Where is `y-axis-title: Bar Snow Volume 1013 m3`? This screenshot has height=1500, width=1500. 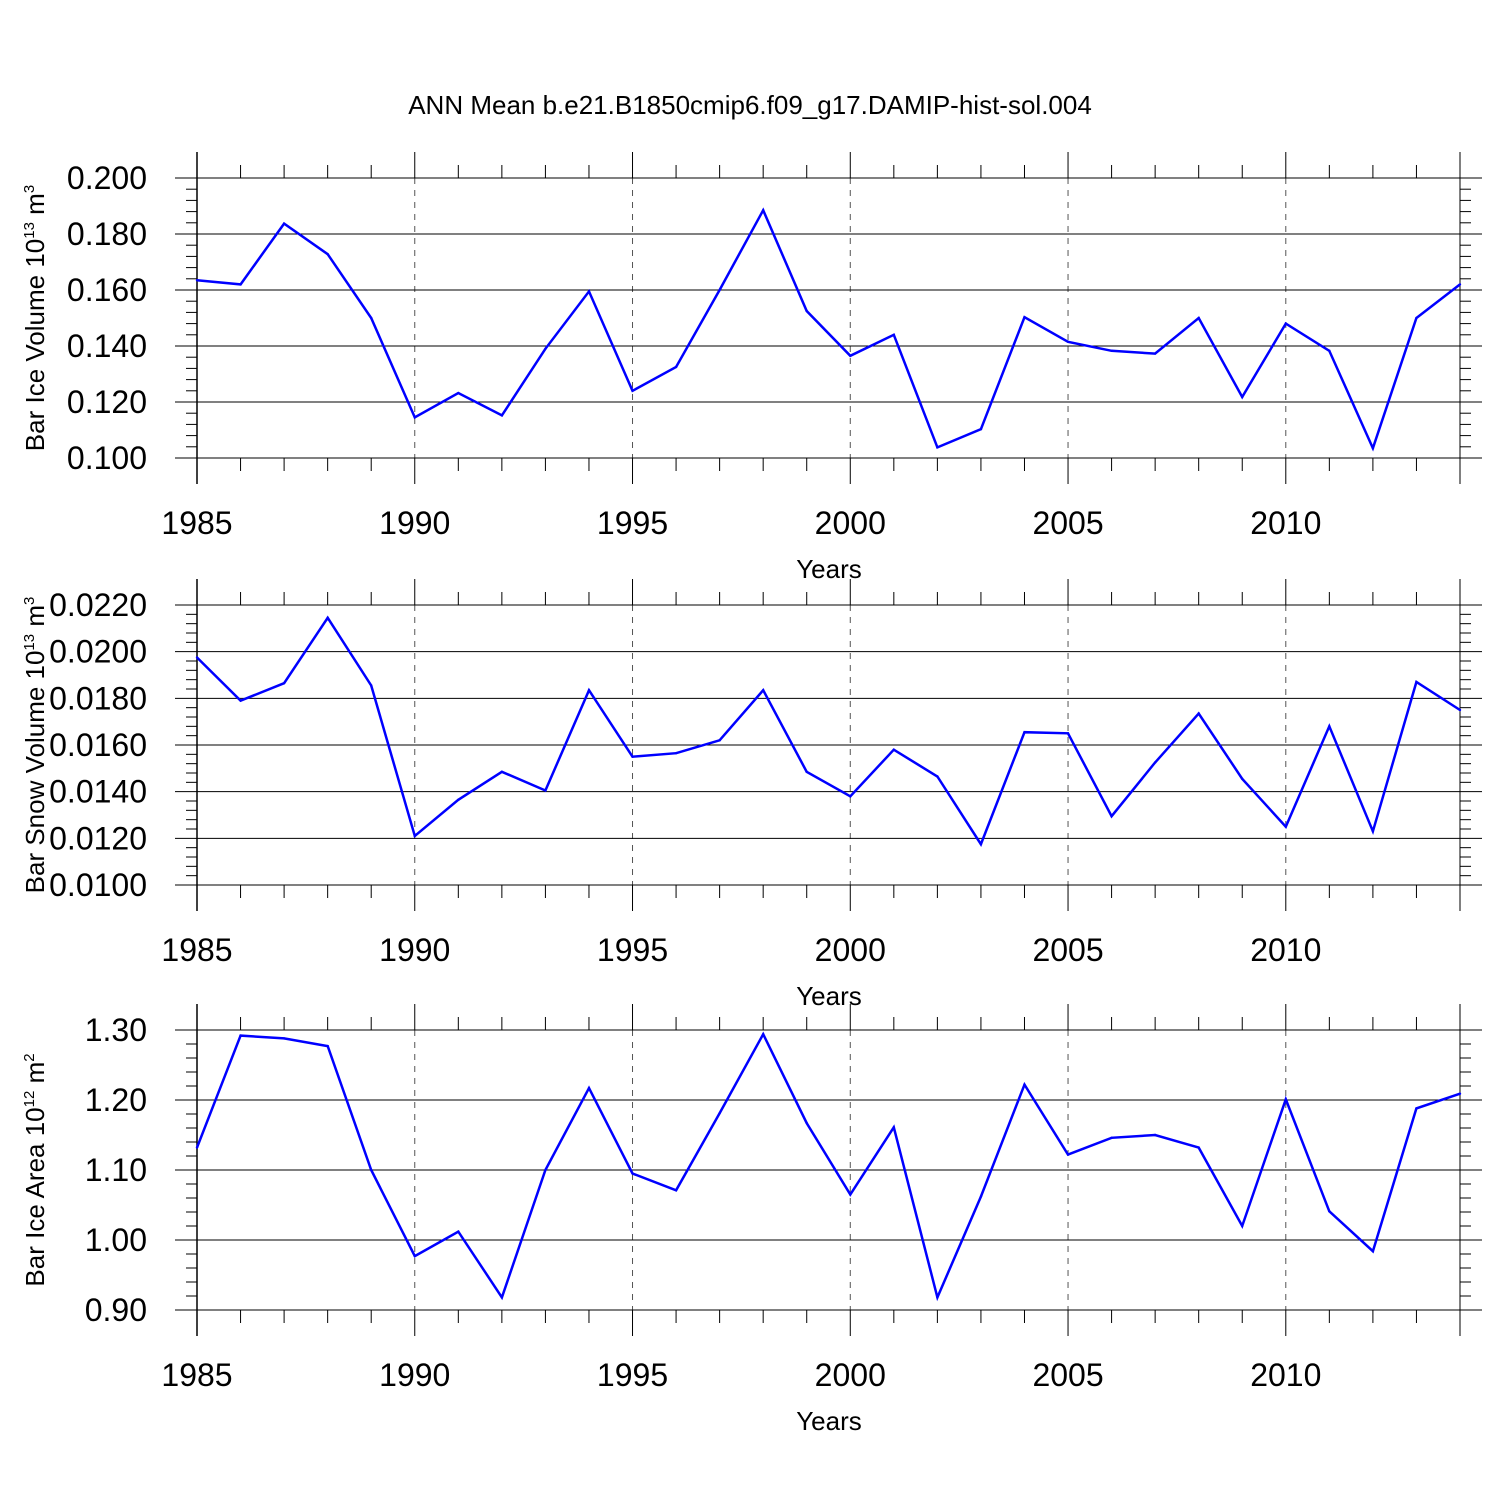 y-axis-title: Bar Snow Volume 1013 m3 is located at coordinates (35, 745).